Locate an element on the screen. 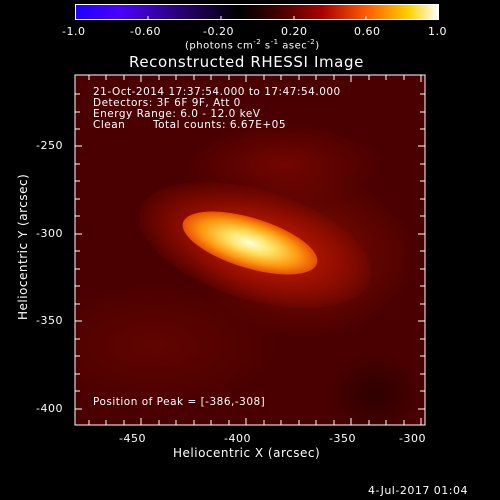  unit-part: ) is located at coordinates (317, 46).